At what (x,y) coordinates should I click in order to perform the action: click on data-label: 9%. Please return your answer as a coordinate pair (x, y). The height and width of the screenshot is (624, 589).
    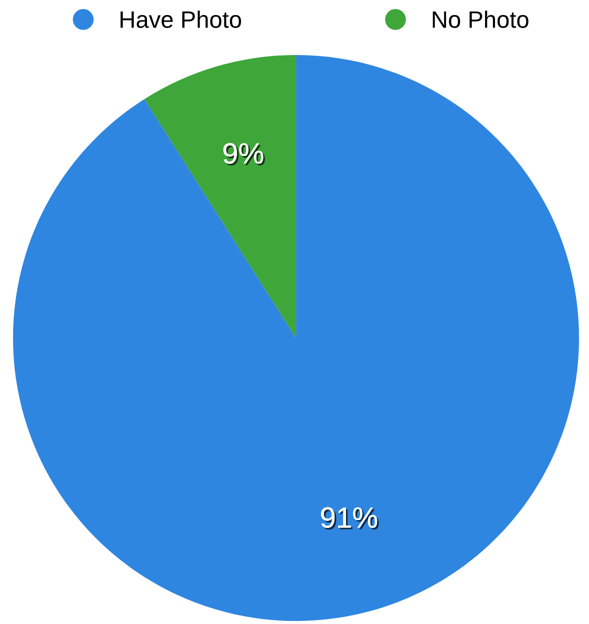
    Looking at the image, I should click on (244, 154).